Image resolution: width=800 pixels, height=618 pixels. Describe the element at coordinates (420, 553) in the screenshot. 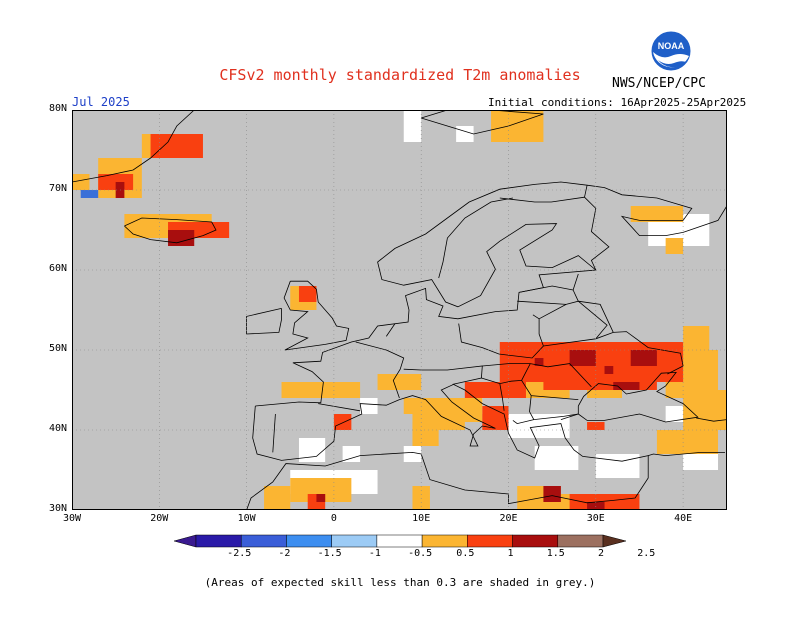

I see `colorbar-tick-label: -0.5` at that location.